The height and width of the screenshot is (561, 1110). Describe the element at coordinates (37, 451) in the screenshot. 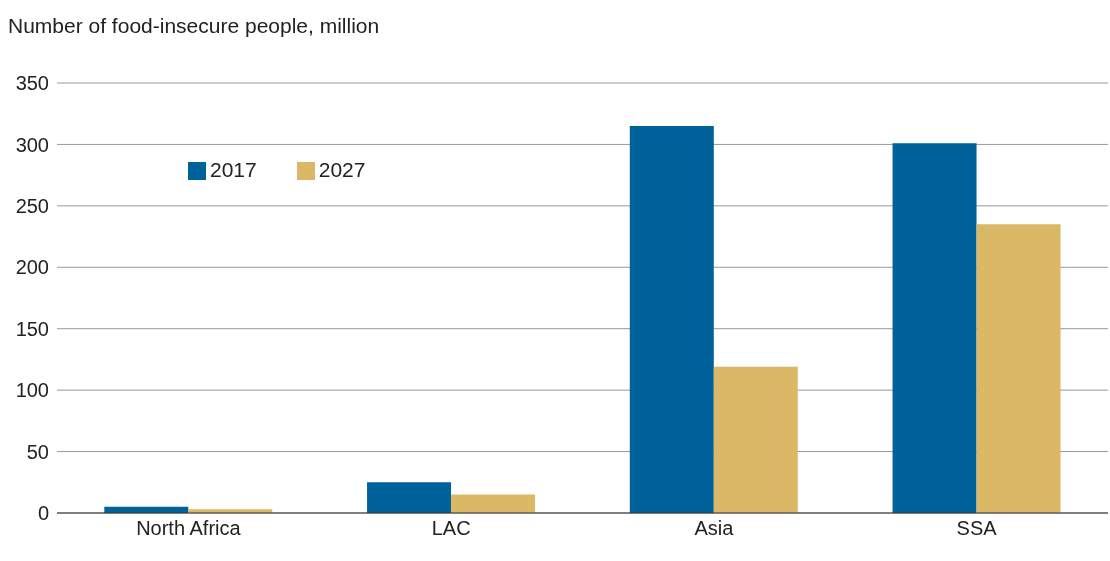

I see `y-tick-label: 50` at that location.